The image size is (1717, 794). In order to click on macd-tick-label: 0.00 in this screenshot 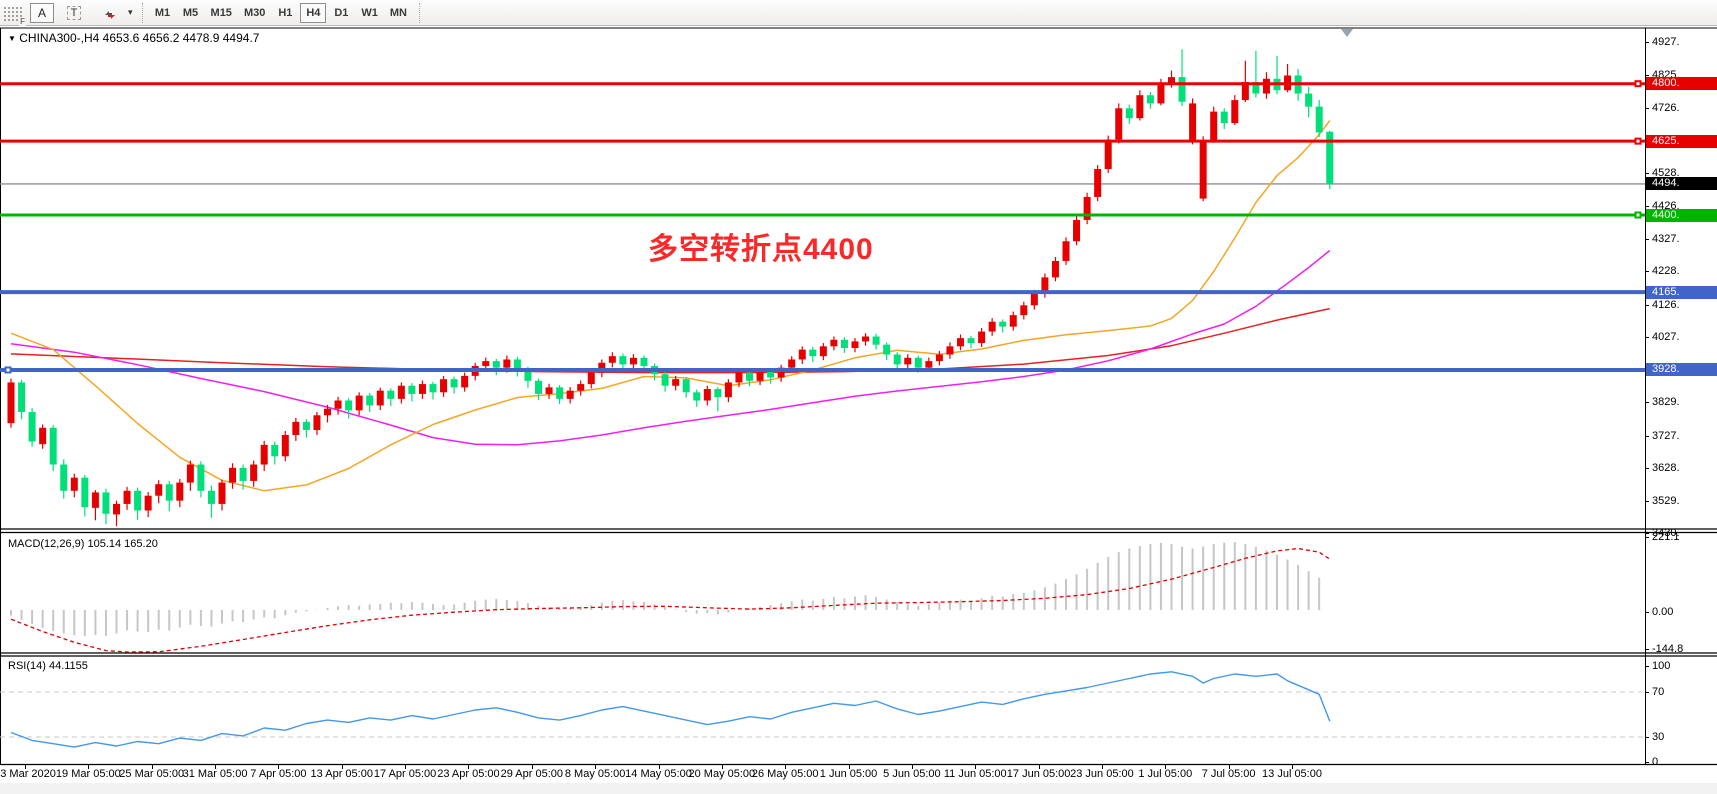, I will do `click(1663, 612)`.